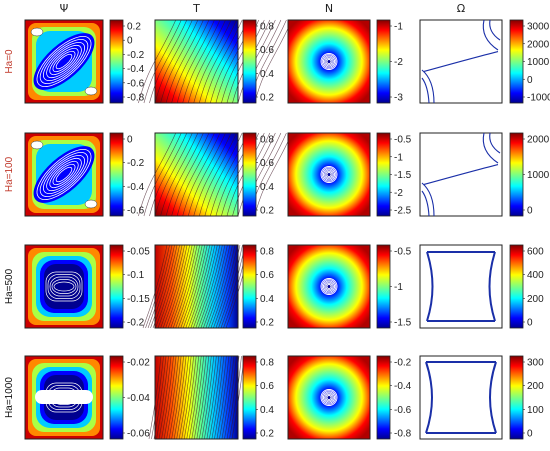 The height and width of the screenshot is (451, 550). I want to click on colorbar-tick-label: -0.06, so click(138, 434).